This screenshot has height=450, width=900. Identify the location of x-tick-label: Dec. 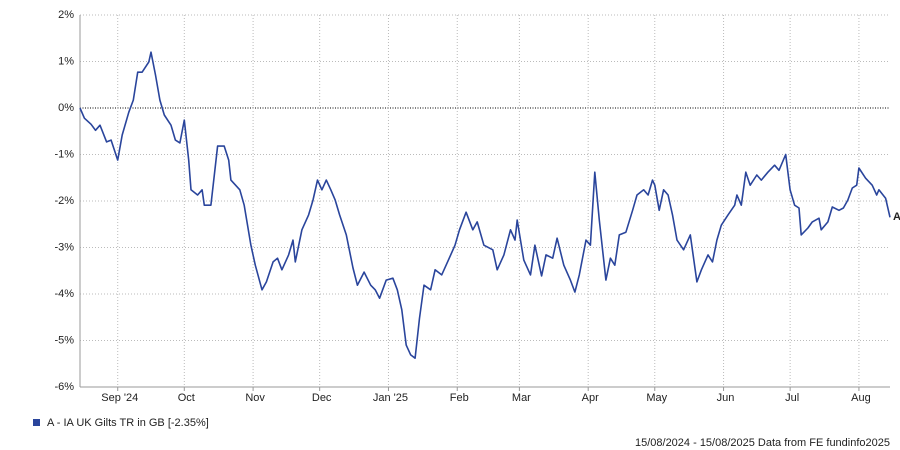
(322, 398).